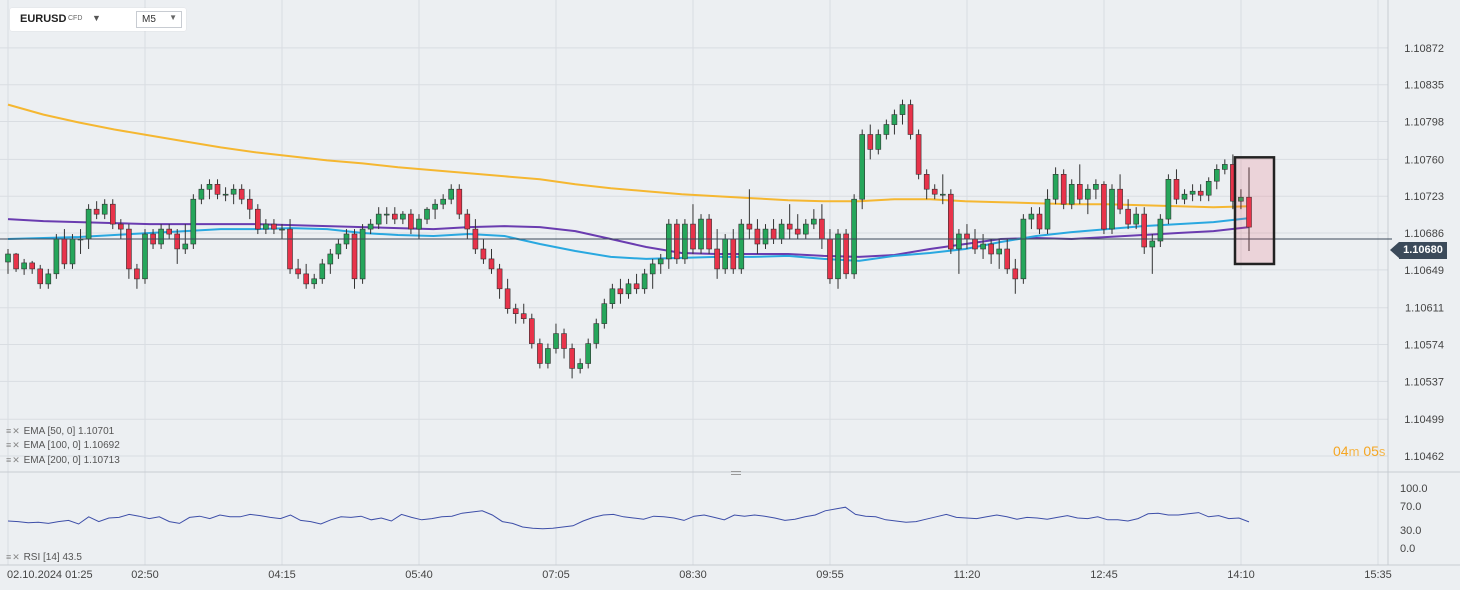 The image size is (1460, 590). I want to click on timeframe-select: M5 ▼, so click(159, 19).